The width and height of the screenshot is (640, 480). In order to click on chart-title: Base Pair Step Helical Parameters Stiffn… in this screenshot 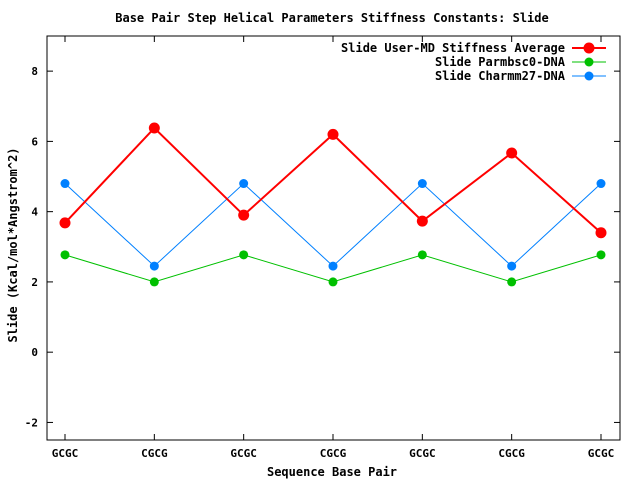, I will do `click(331, 18)`.